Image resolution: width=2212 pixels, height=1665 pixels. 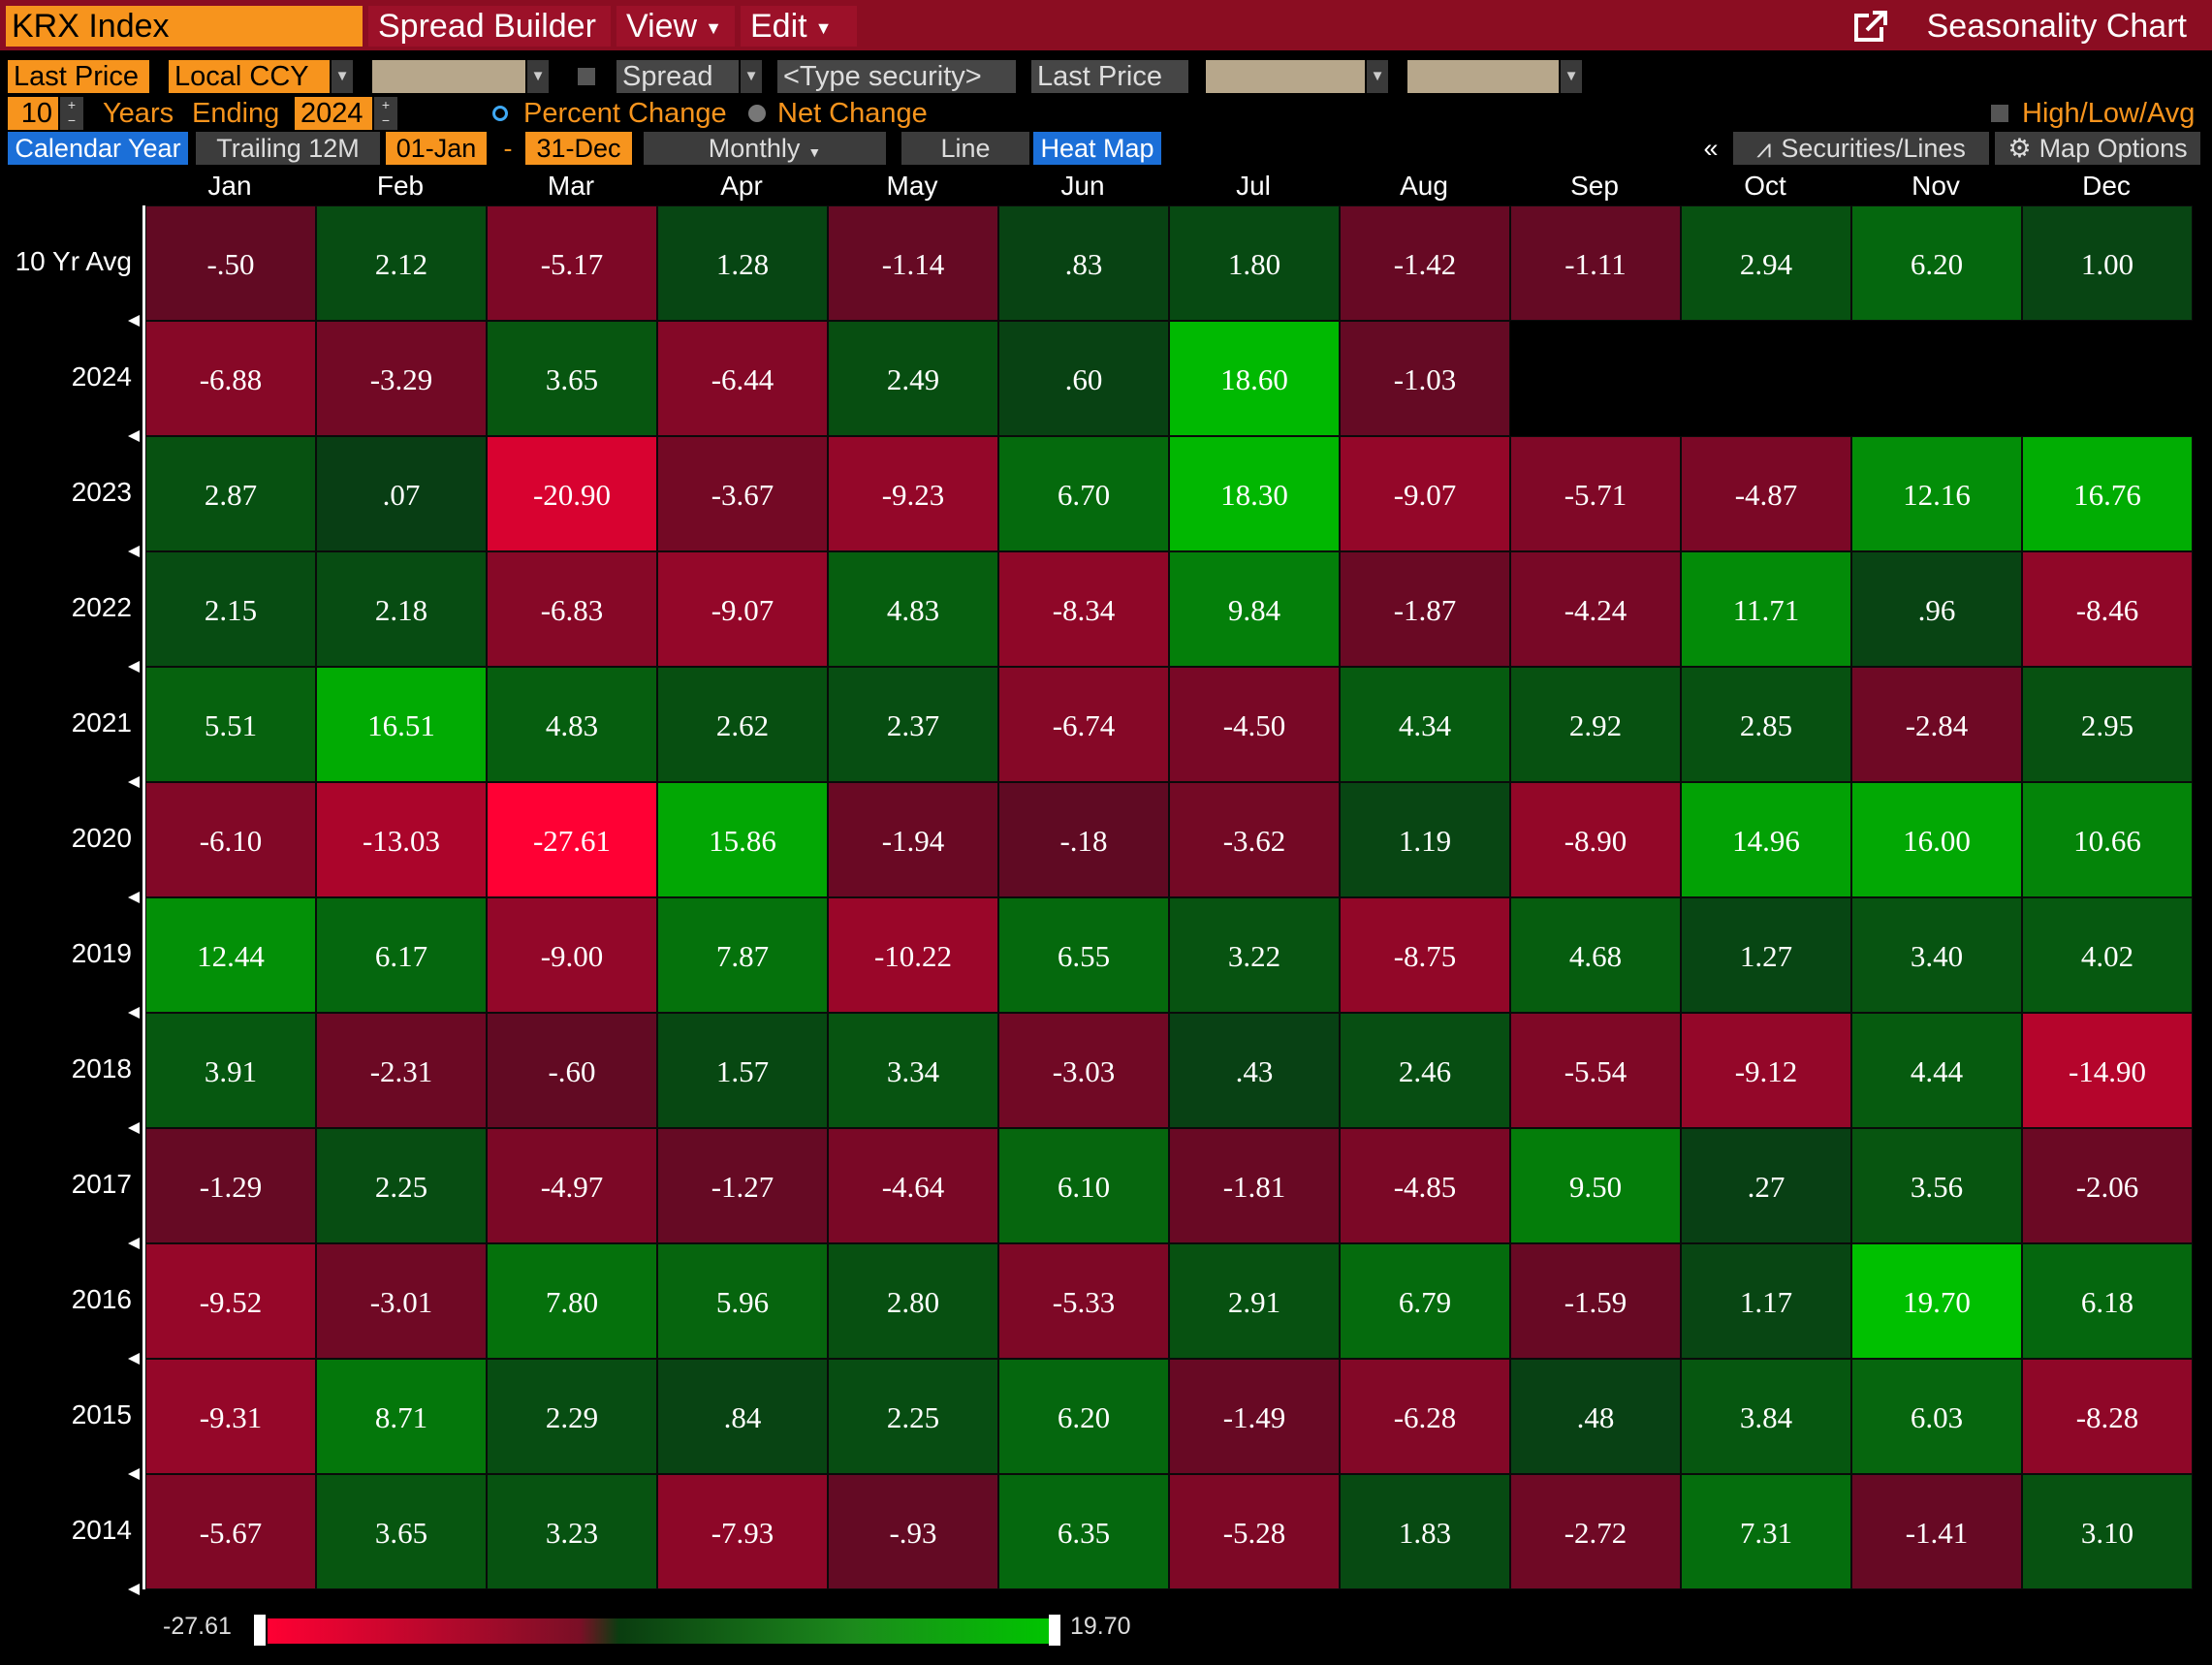 I want to click on heatmap-cell: -1.14, so click(x=913, y=263).